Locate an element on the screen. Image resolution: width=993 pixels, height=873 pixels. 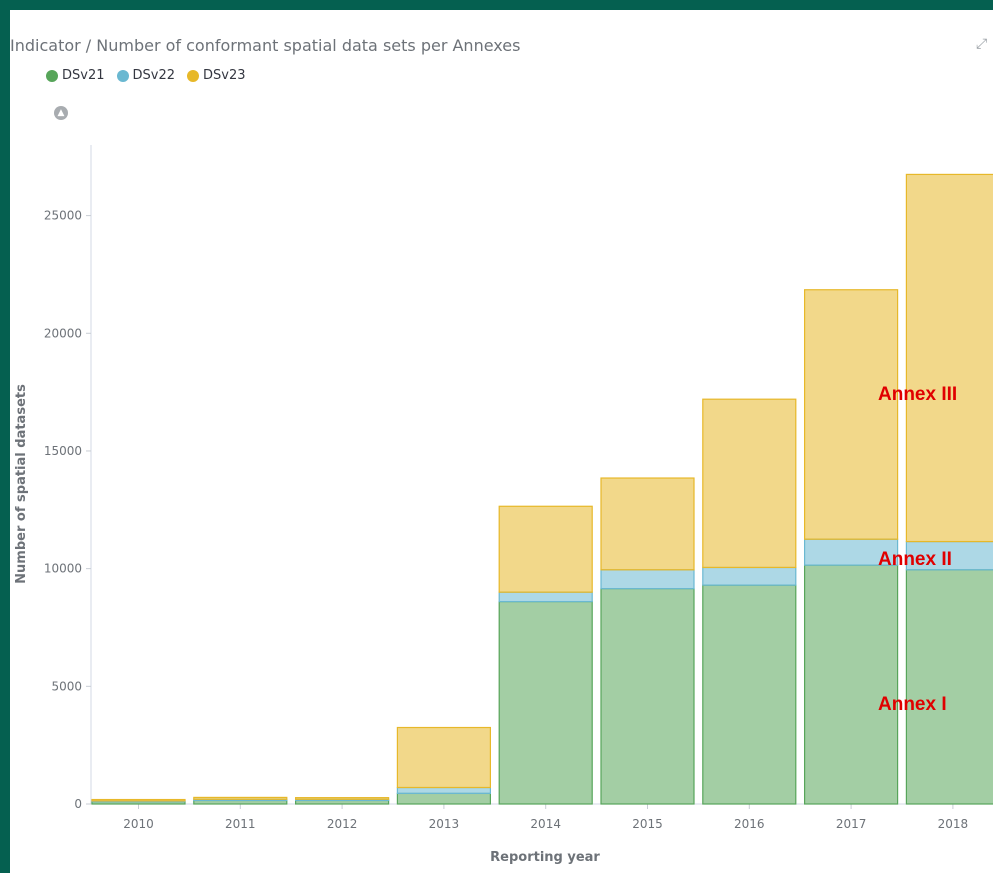
bar-dsv23-2016 is located at coordinates (749, 483).